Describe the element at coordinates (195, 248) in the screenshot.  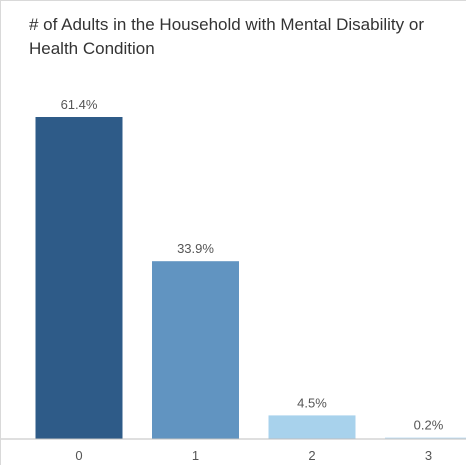
I see `data-label-1: 33.9%` at that location.